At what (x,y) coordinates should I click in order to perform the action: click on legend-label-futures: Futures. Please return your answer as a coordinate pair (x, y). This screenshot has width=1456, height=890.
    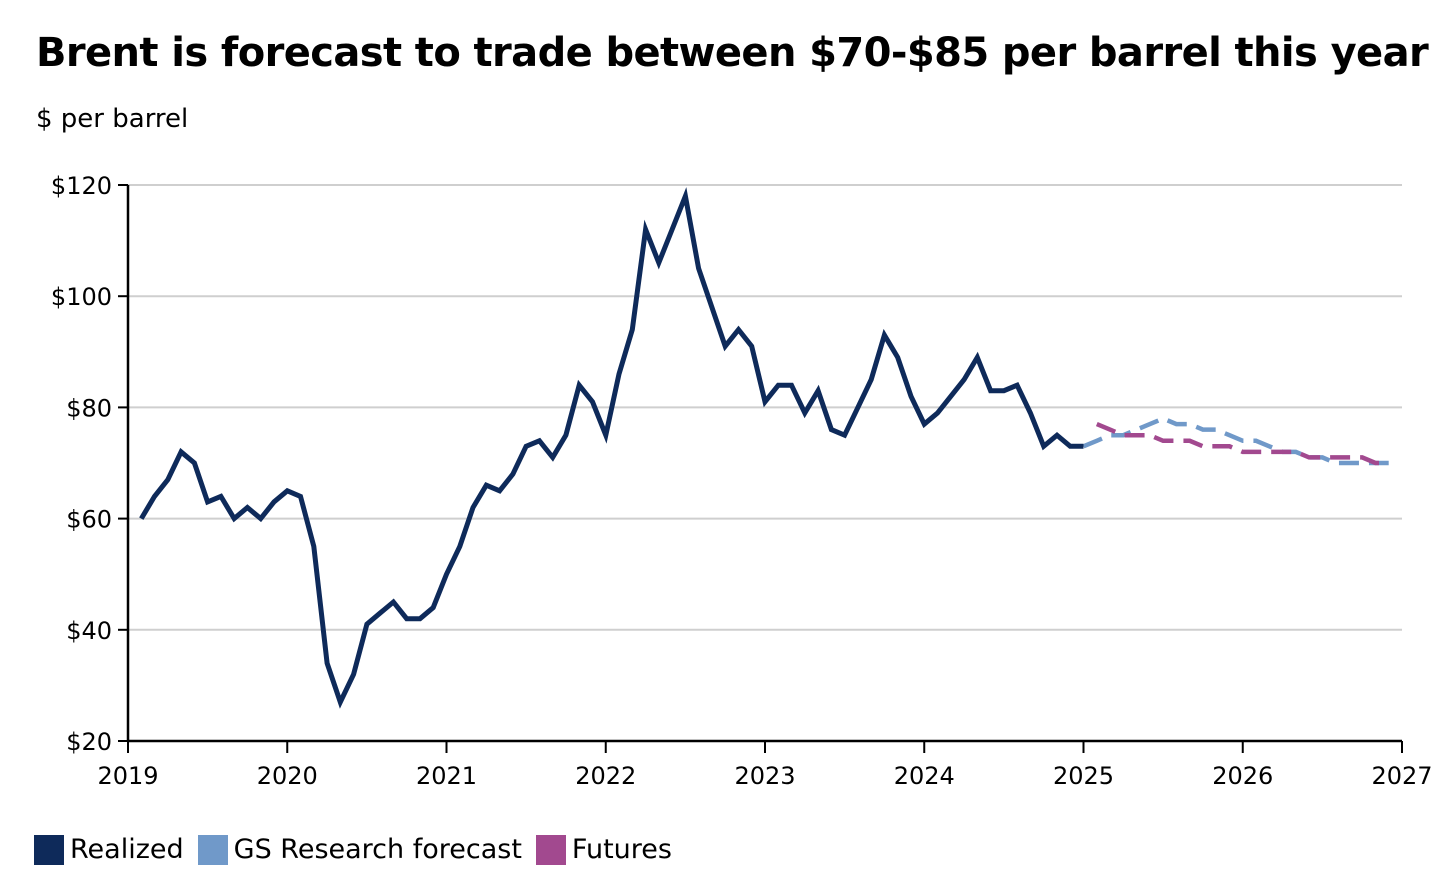
    Looking at the image, I should click on (621, 849).